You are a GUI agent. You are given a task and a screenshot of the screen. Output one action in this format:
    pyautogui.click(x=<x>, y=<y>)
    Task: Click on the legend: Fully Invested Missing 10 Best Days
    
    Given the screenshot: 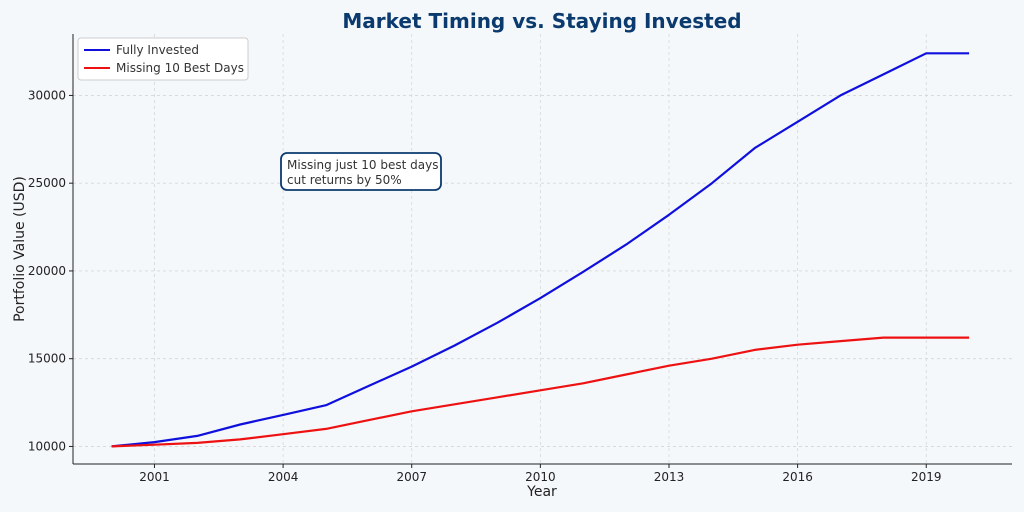 What is the action you would take?
    pyautogui.click(x=163, y=59)
    